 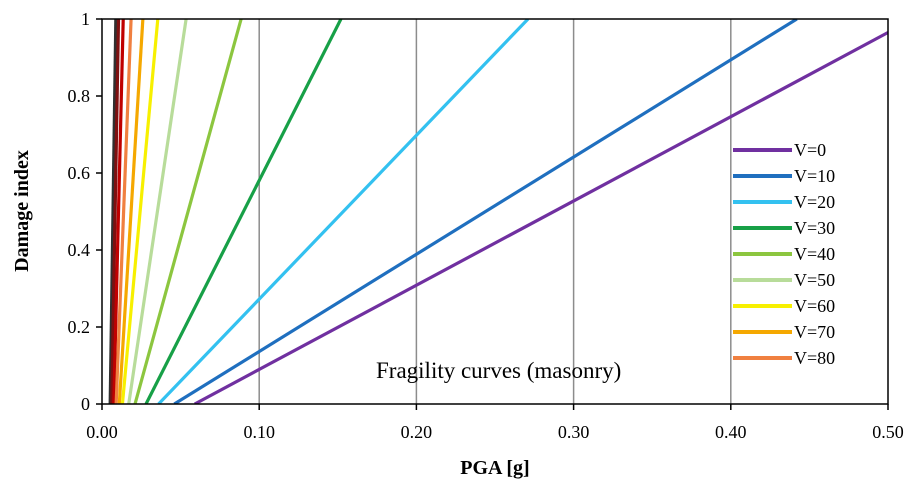 I want to click on legend-label: V=50, so click(x=814, y=280).